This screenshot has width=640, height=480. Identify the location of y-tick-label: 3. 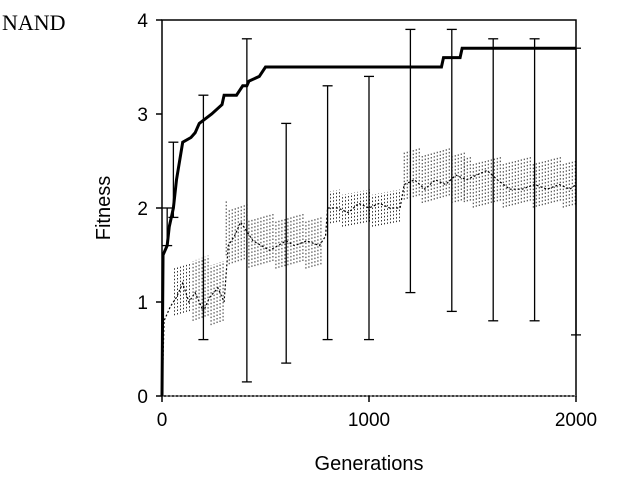
(142, 115).